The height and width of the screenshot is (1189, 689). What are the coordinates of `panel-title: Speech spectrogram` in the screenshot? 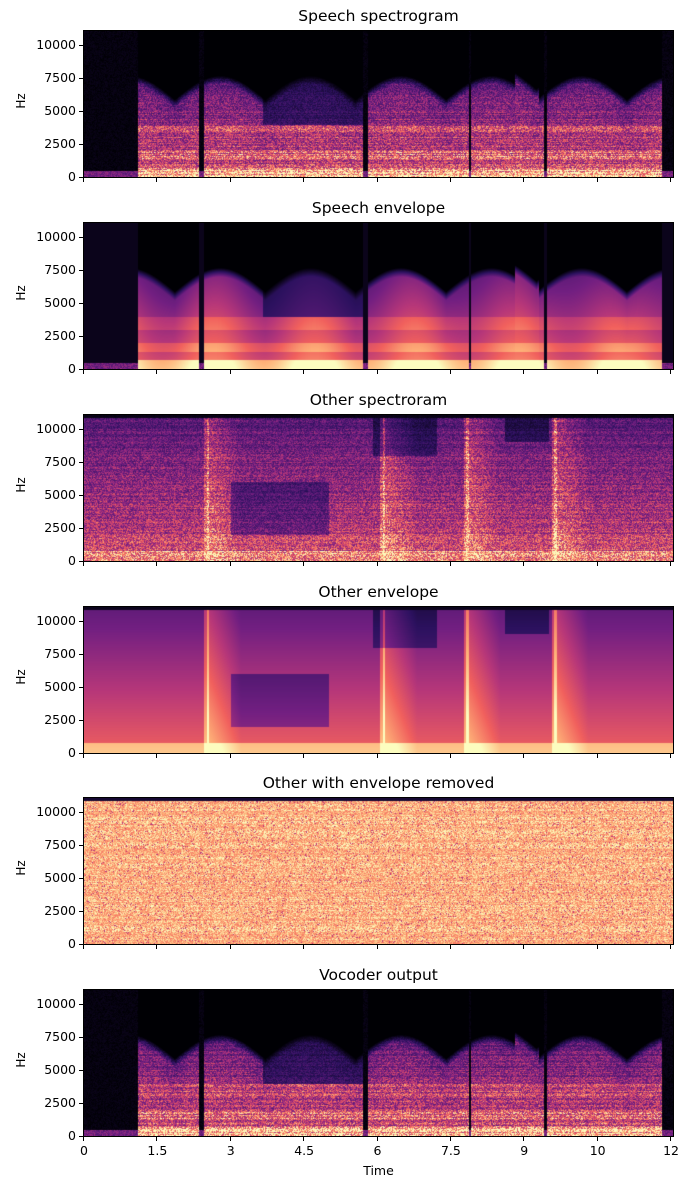 It's located at (378, 16).